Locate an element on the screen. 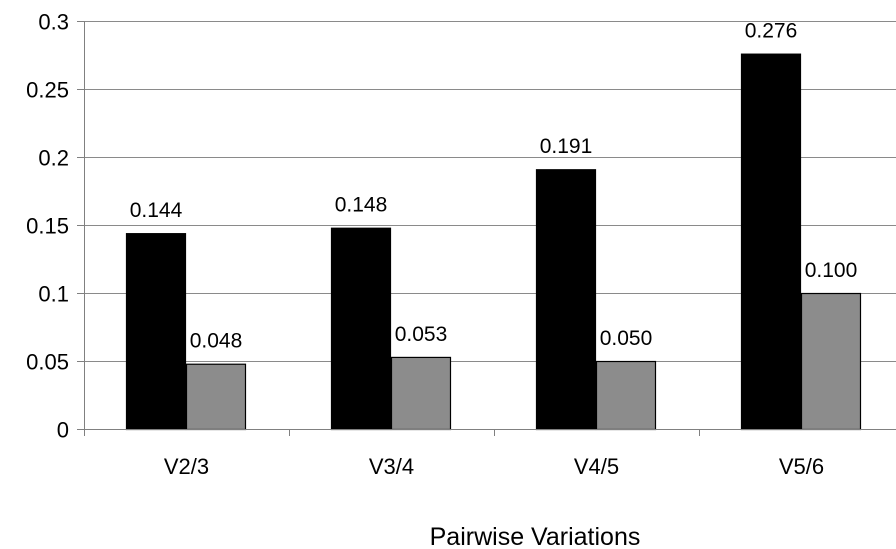 The image size is (896, 549). x-tick-label: V4/5 is located at coordinates (596, 466).